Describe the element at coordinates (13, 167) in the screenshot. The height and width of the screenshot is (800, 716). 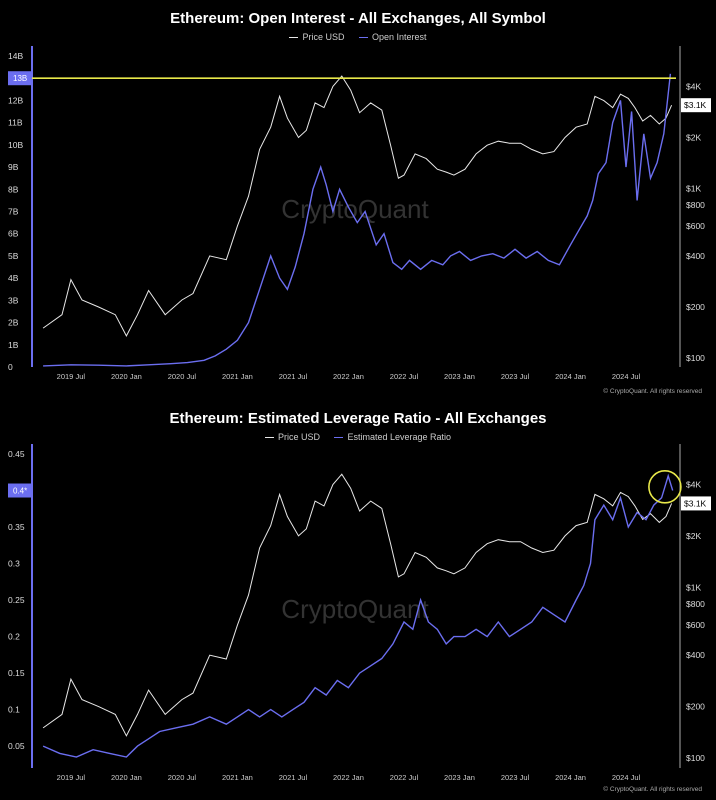
I see `y-tick-label: 9B` at that location.